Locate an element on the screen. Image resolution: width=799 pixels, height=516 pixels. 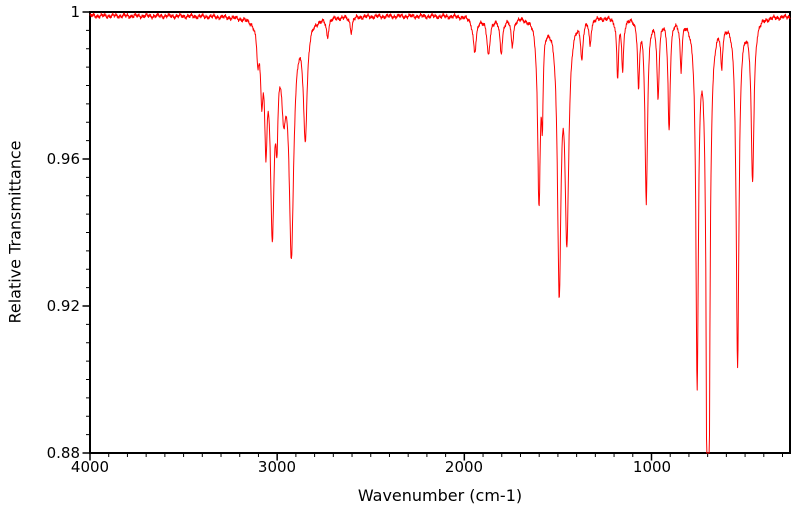
x-tick-label-3000: 3000 is located at coordinates (277, 467).